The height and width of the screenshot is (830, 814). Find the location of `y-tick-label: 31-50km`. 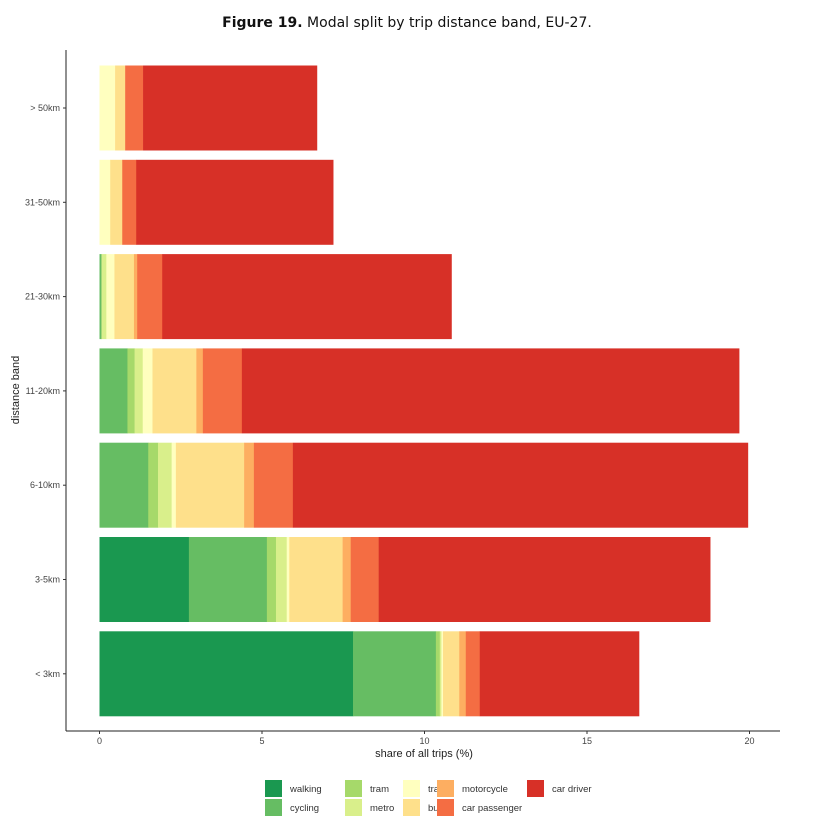

y-tick-label: 31-50km is located at coordinates (42, 202).